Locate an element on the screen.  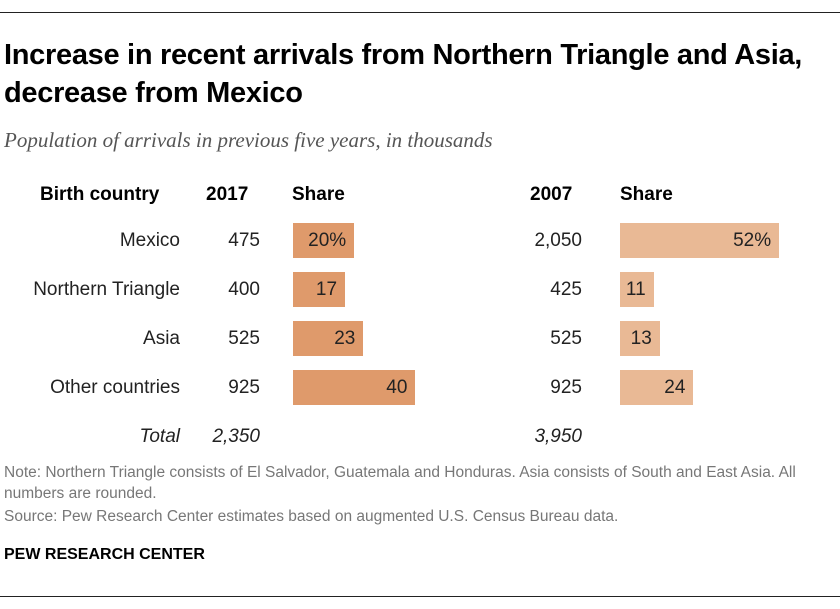
bottom-rule is located at coordinates (420, 596).